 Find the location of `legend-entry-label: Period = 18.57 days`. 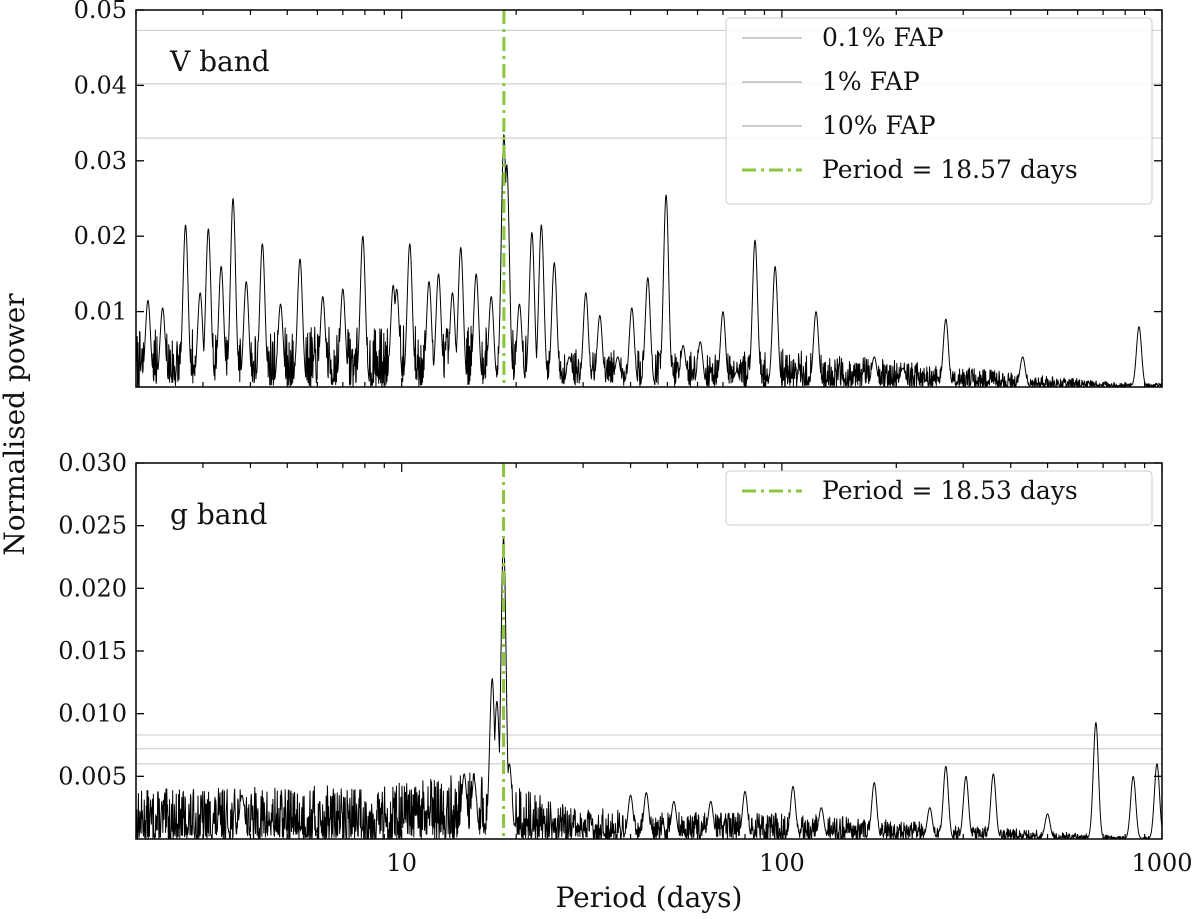

legend-entry-label: Period = 18.57 days is located at coordinates (950, 169).